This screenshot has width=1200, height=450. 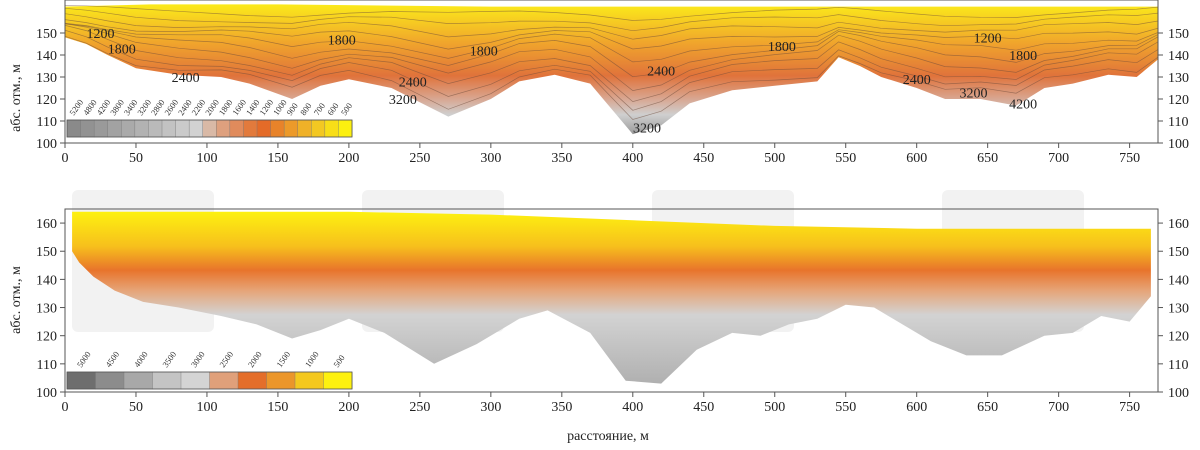 What do you see at coordinates (608, 436) in the screenshot?
I see `x-axis-title: расстояние, м` at bounding box center [608, 436].